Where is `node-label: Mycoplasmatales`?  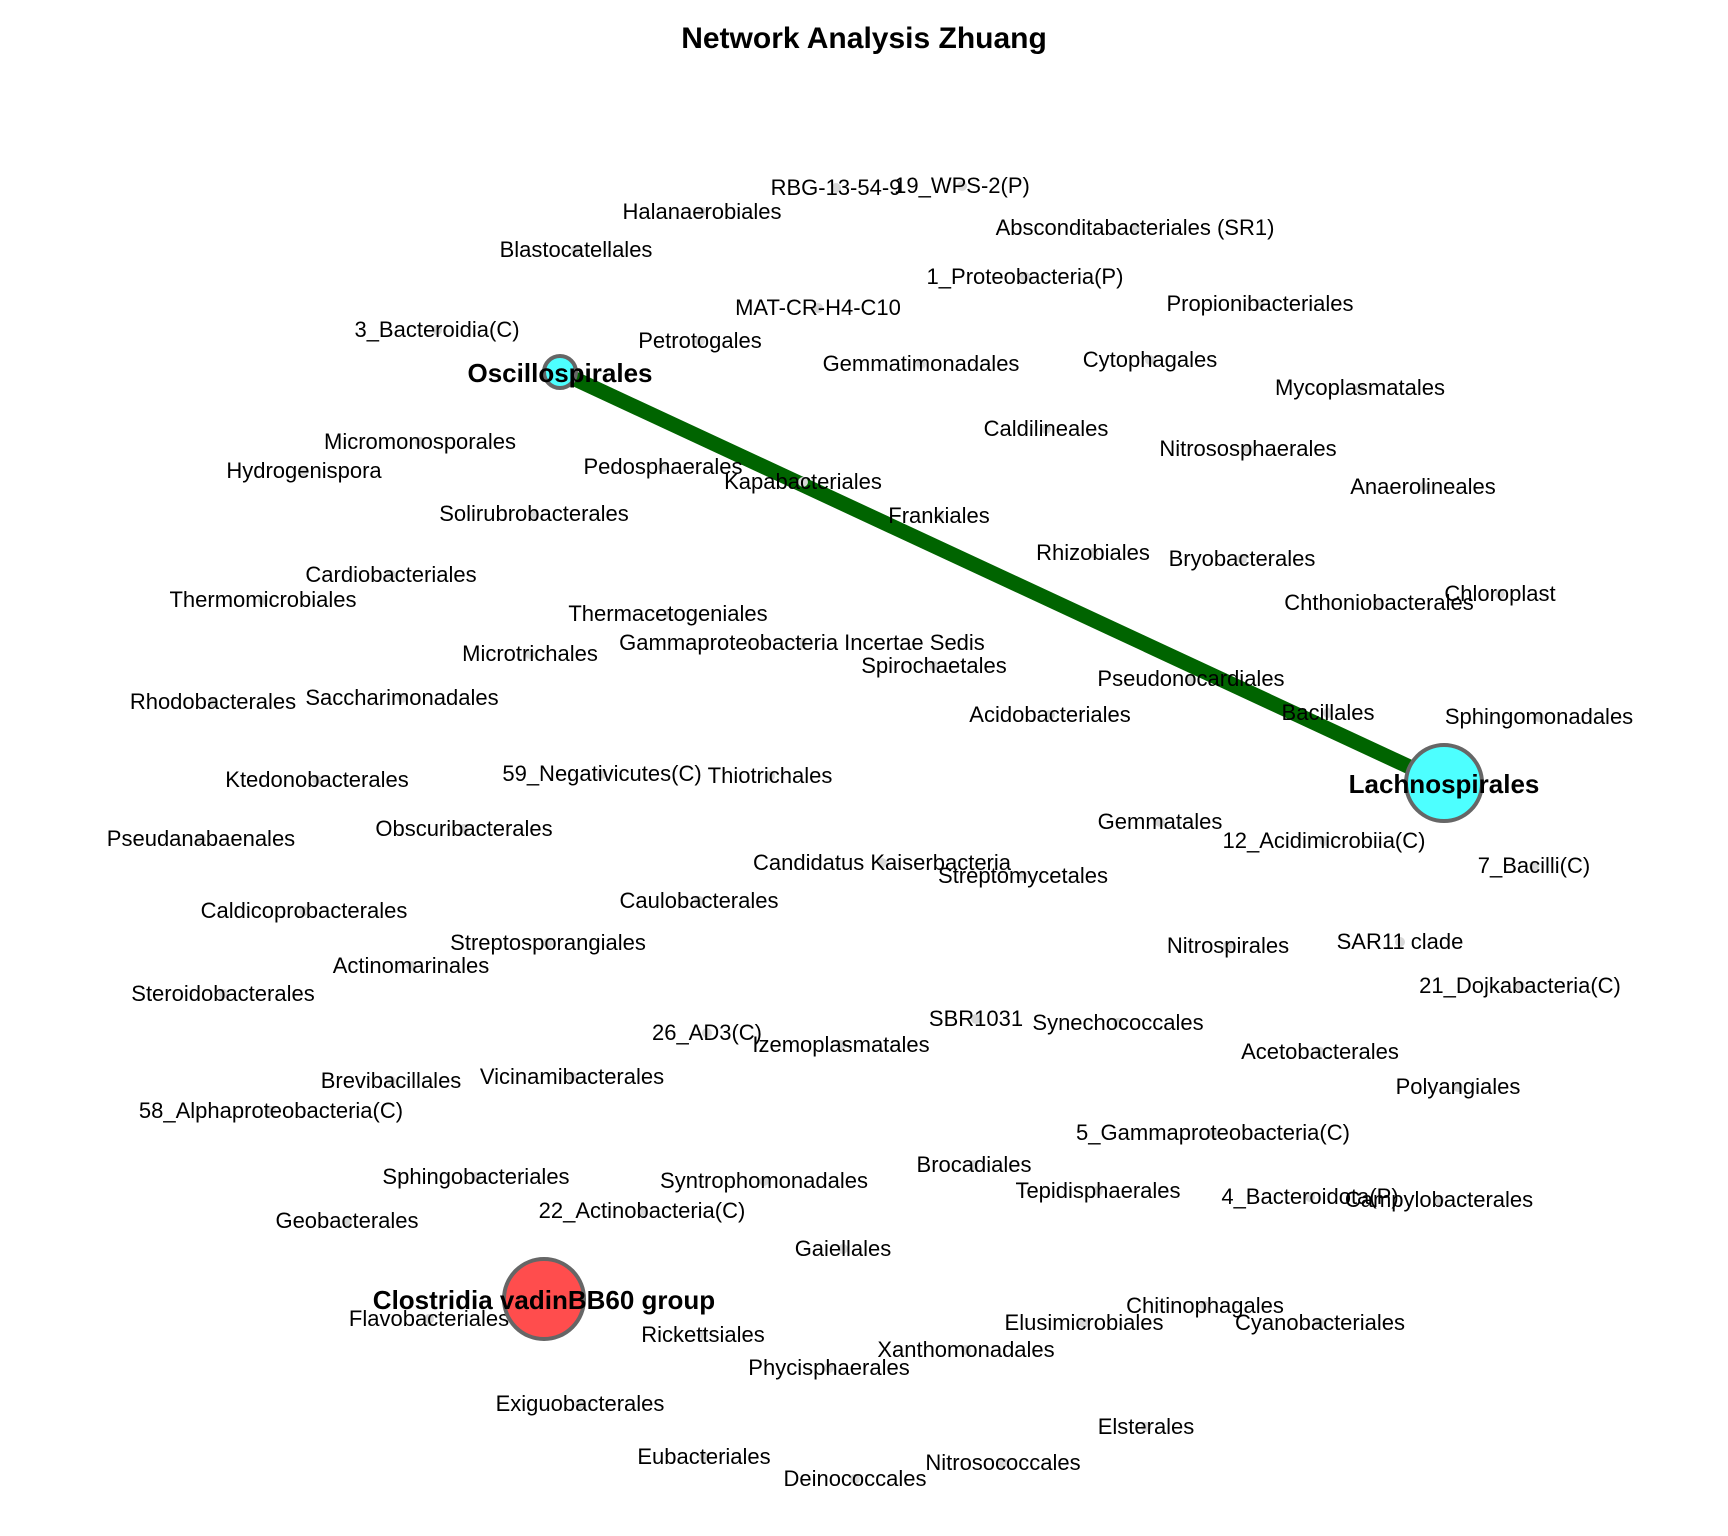
node-label: Mycoplasmatales is located at coordinates (1360, 387).